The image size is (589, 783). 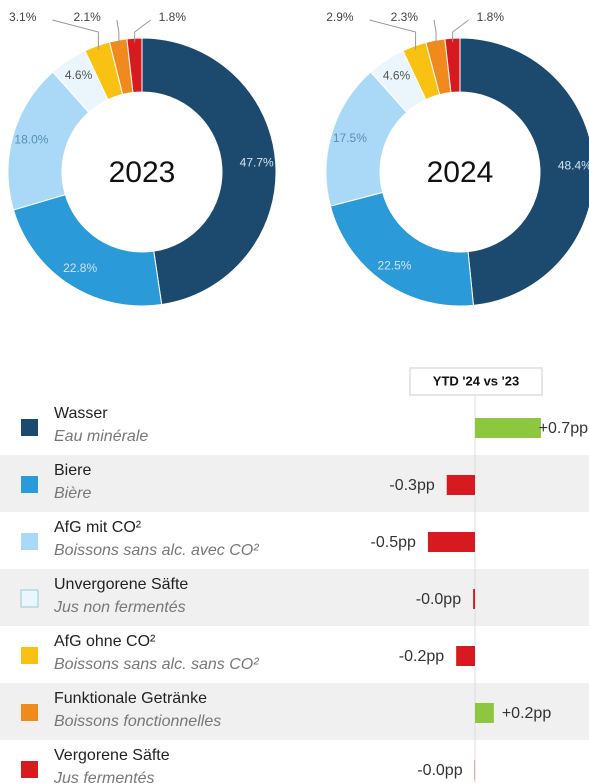 I want to click on category-label: Unvergorene Säfte, so click(x=121, y=584).